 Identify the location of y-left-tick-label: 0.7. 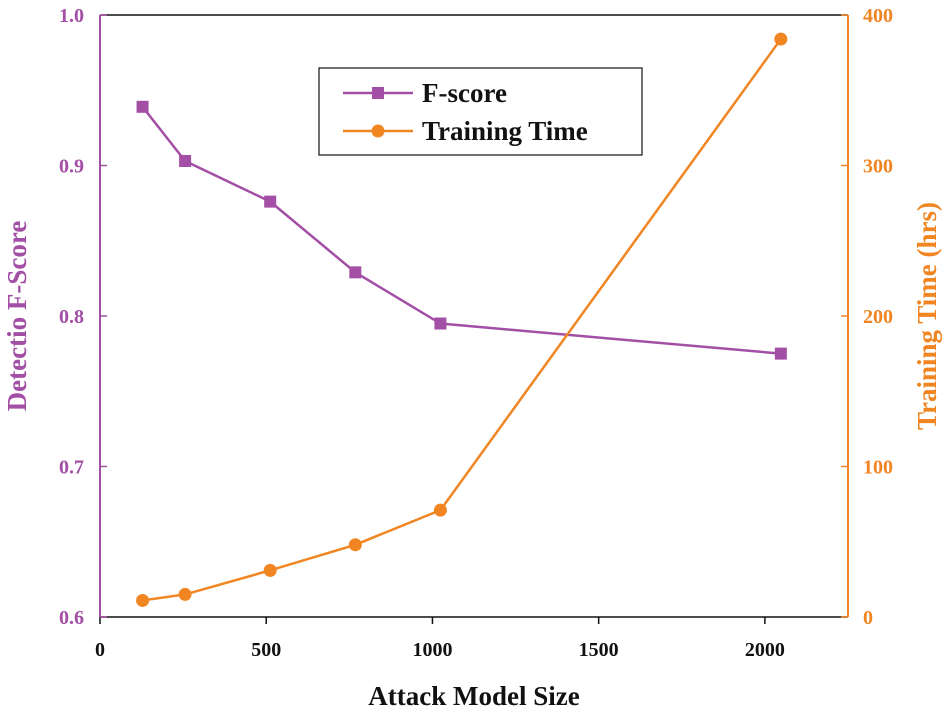
(71, 468).